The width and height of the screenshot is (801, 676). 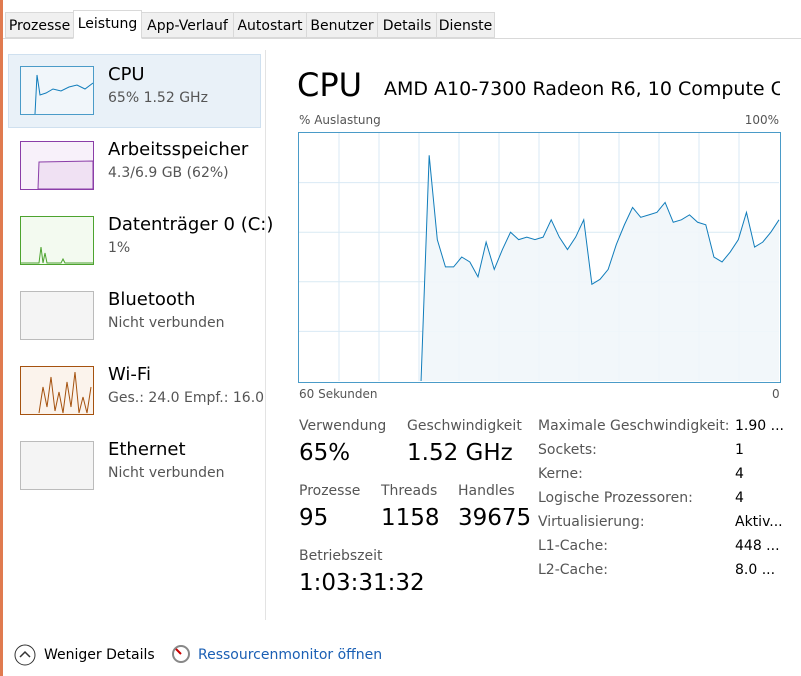 What do you see at coordinates (465, 25) in the screenshot?
I see `tab: Dienste` at bounding box center [465, 25].